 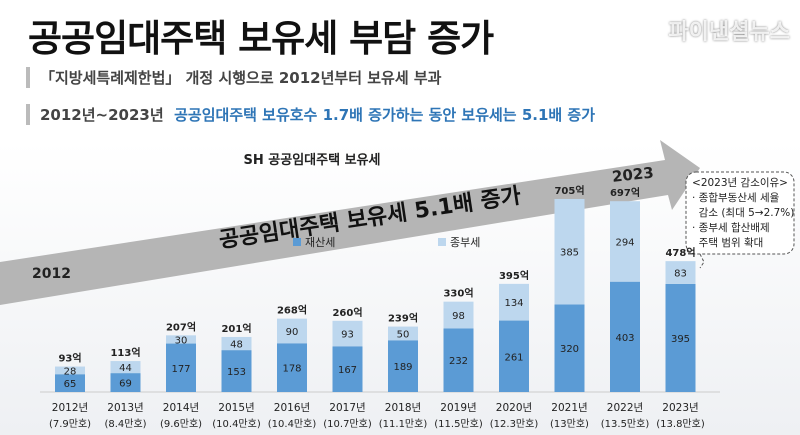 I want to click on x-tick-label: 2019년, so click(x=458, y=408).